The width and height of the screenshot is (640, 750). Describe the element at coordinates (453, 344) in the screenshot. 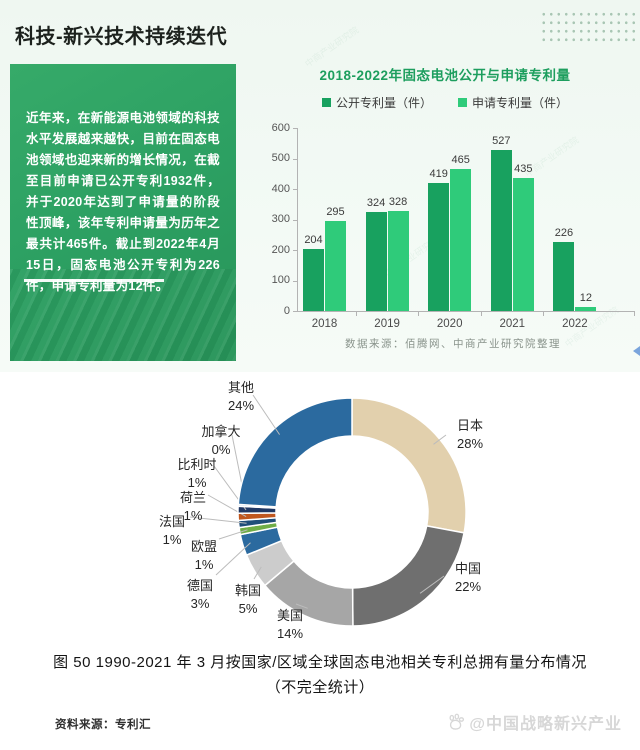

I see `bar-chart-source: 数据来源：佰腾网、中商产业研究院整理` at that location.